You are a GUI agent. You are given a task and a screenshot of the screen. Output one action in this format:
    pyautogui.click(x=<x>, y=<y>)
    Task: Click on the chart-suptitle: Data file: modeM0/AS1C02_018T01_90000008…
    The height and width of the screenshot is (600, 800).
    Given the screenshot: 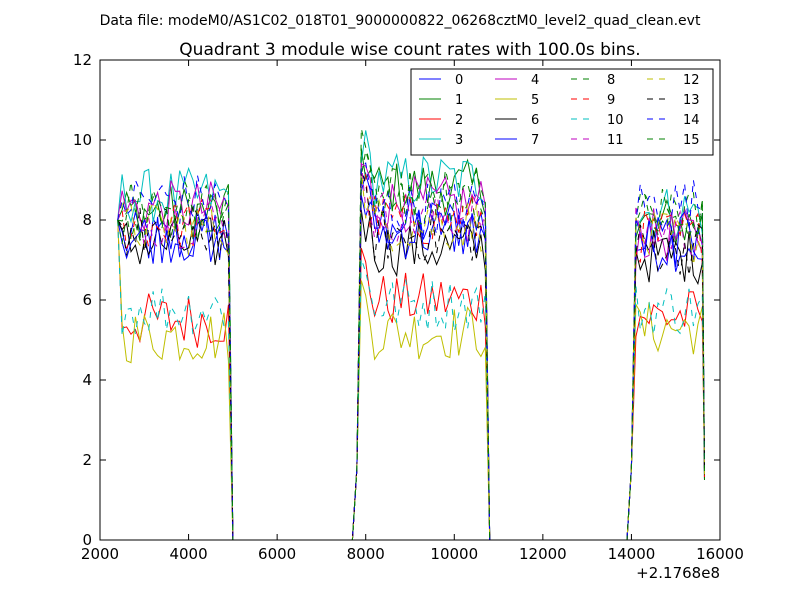 What is the action you would take?
    pyautogui.click(x=400, y=21)
    